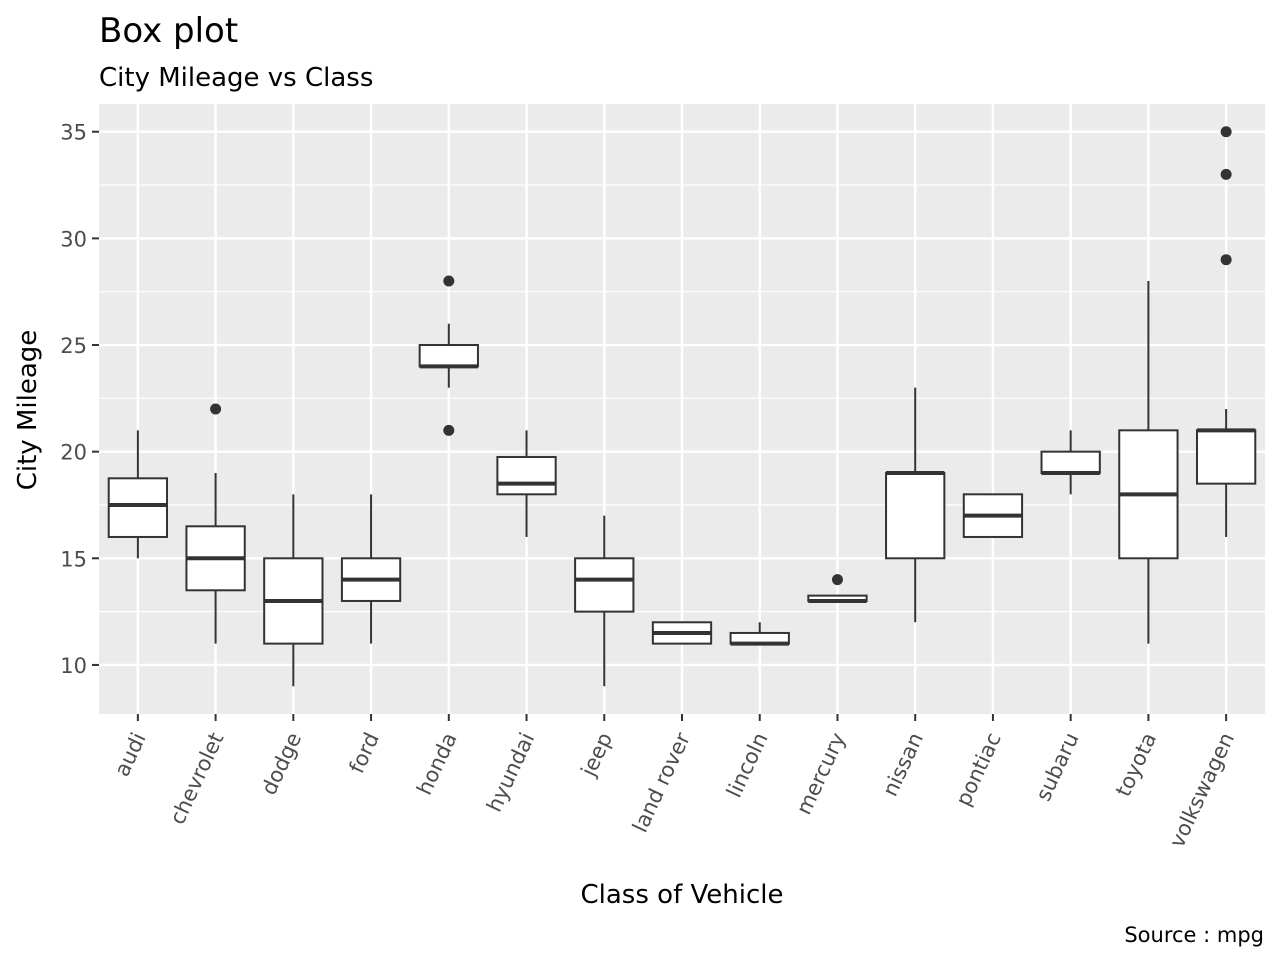  Describe the element at coordinates (1194, 935) in the screenshot. I see `chart-caption: Source : mpg` at that location.